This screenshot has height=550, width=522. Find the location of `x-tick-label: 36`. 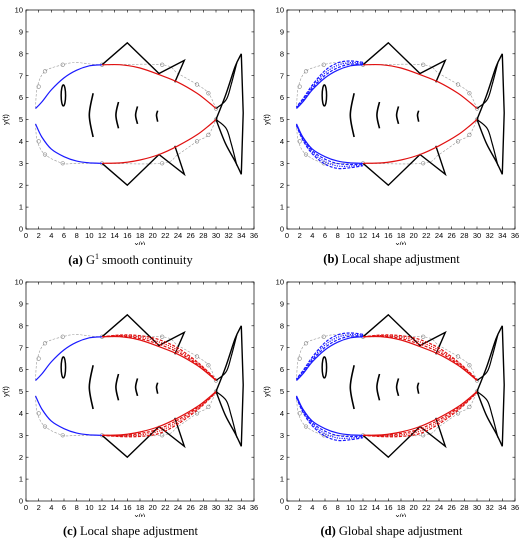

x-tick-label: 36 is located at coordinates (515, 507).